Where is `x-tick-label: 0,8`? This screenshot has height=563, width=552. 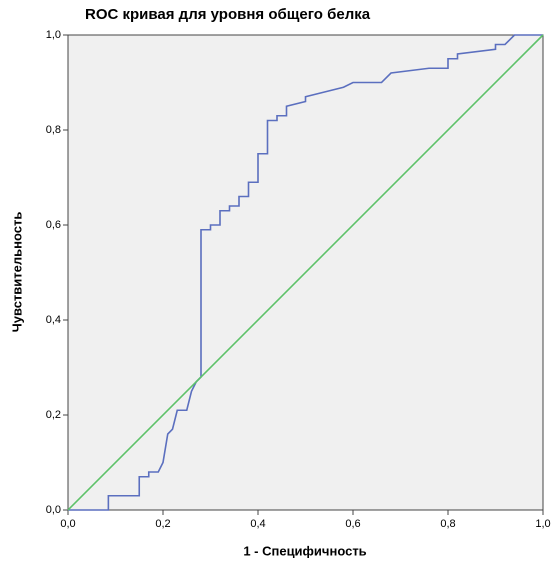
x-tick-label: 0,8 is located at coordinates (447, 524).